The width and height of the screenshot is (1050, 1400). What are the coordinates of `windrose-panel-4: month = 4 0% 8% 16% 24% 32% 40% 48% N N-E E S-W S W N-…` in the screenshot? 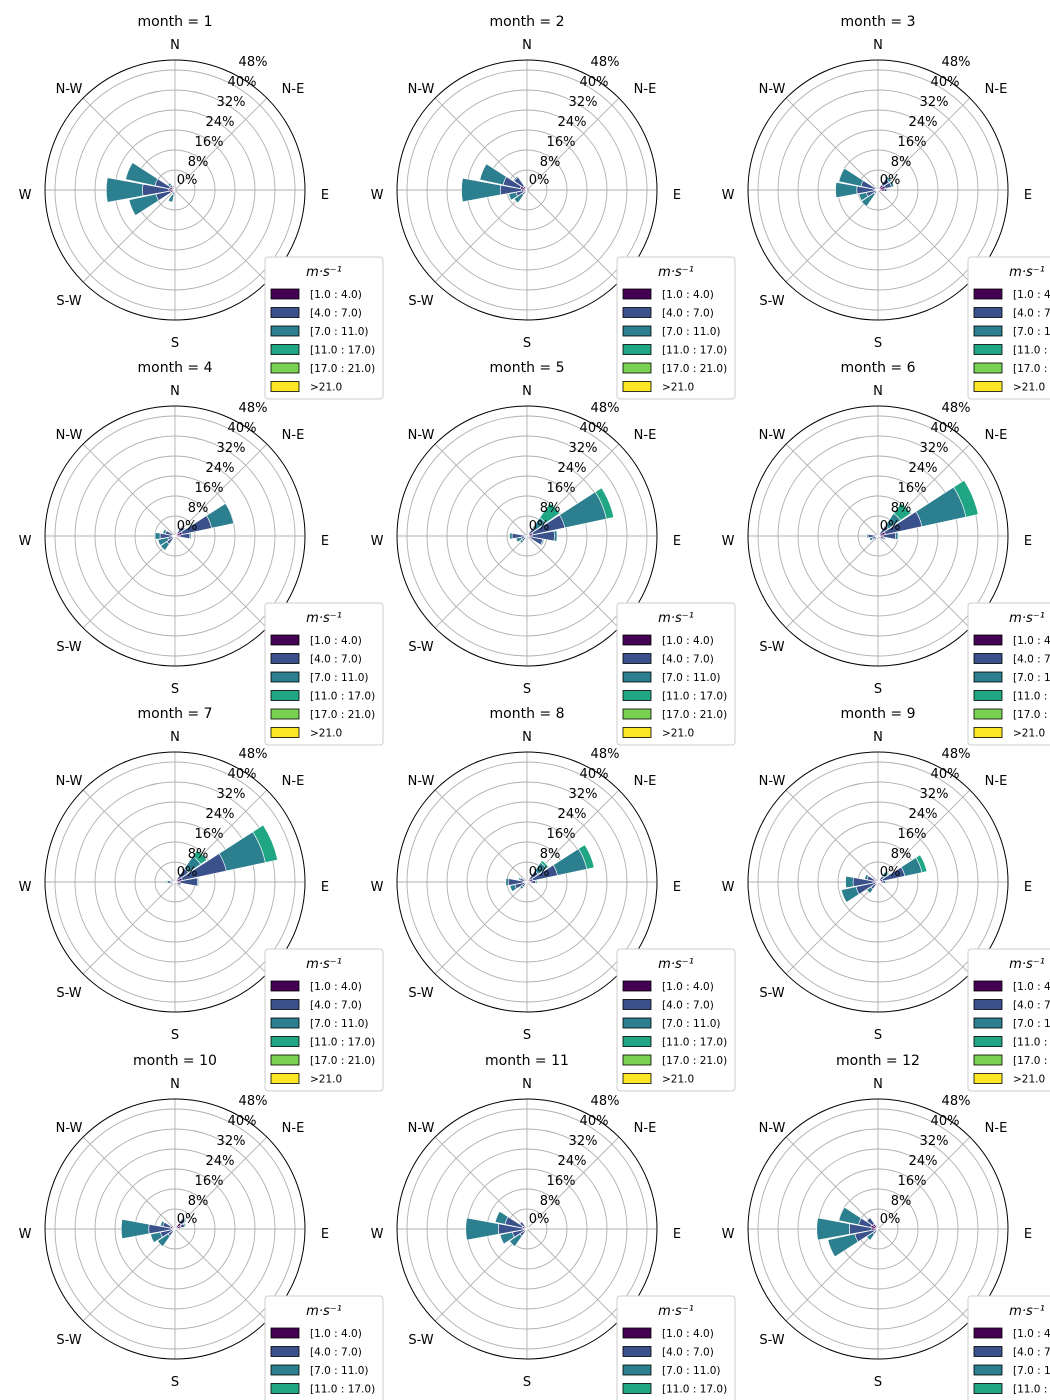 It's located at (201, 553).